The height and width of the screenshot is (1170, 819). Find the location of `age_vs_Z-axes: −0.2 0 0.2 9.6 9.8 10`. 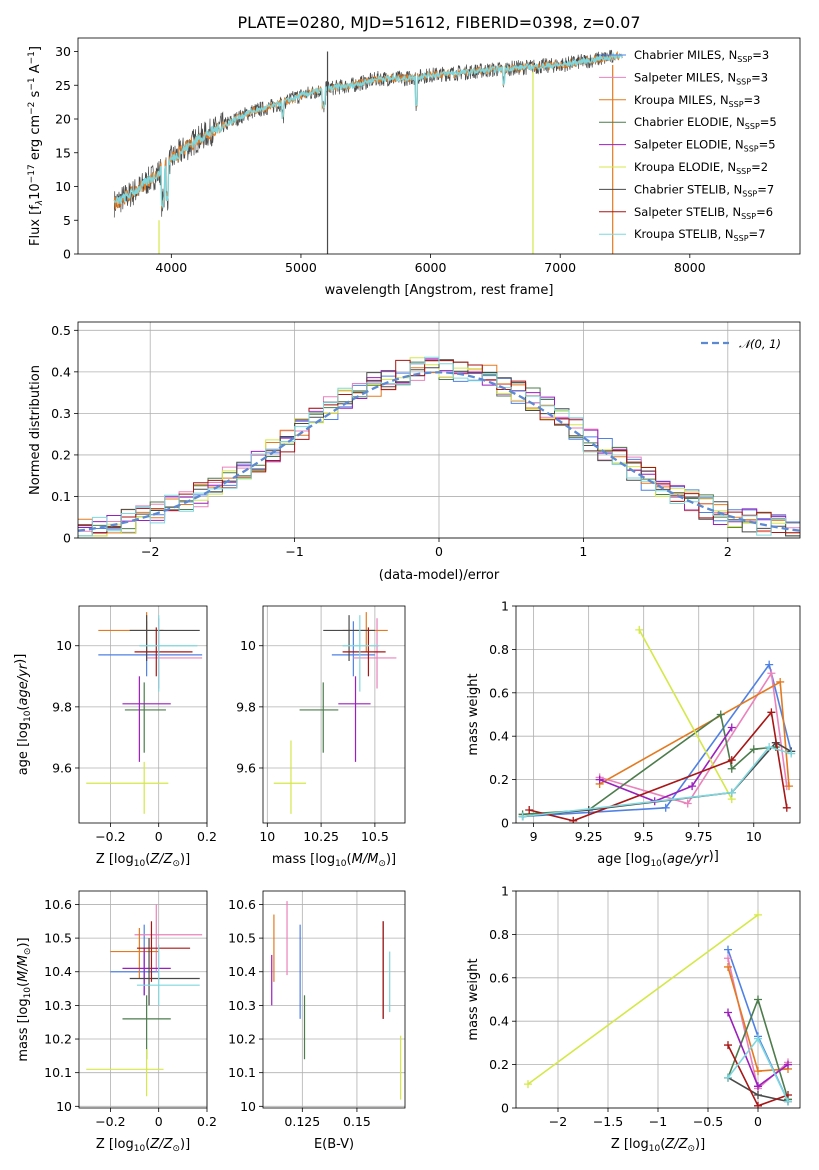

age_vs_Z-axes: −0.2 0 0.2 9.6 9.8 10 is located at coordinates (134, 724).